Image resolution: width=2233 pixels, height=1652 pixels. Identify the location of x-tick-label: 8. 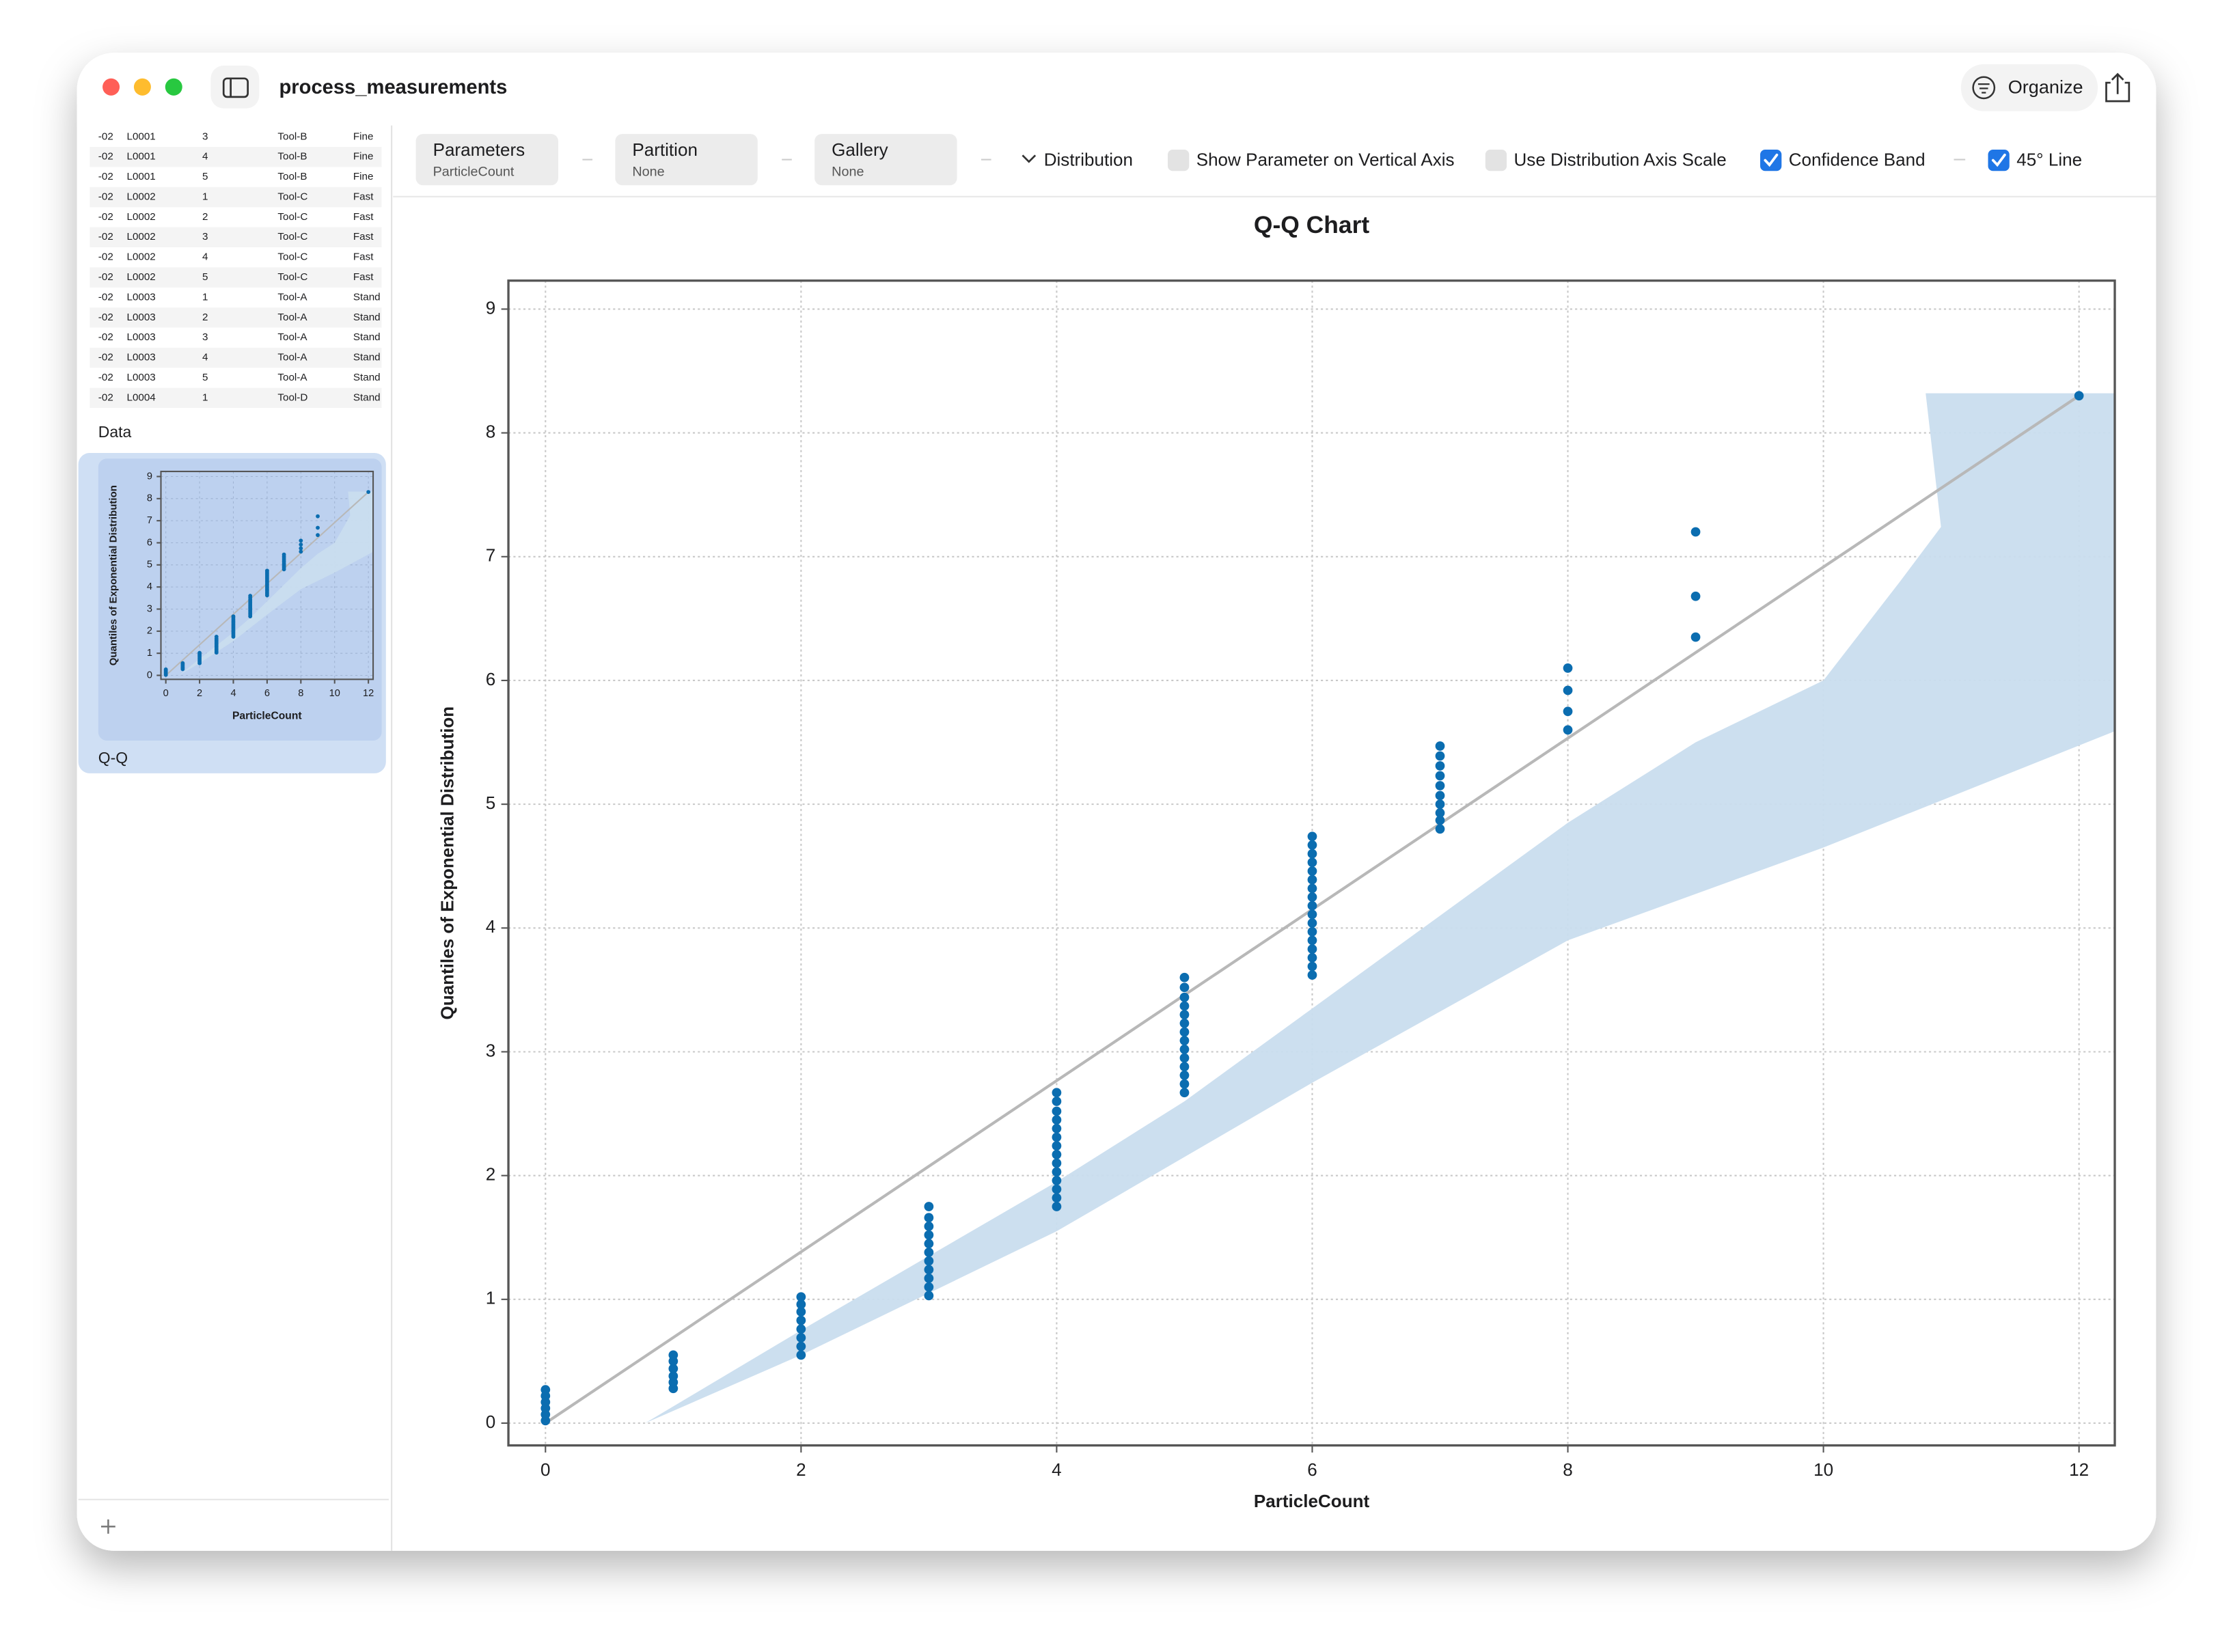
(300, 694).